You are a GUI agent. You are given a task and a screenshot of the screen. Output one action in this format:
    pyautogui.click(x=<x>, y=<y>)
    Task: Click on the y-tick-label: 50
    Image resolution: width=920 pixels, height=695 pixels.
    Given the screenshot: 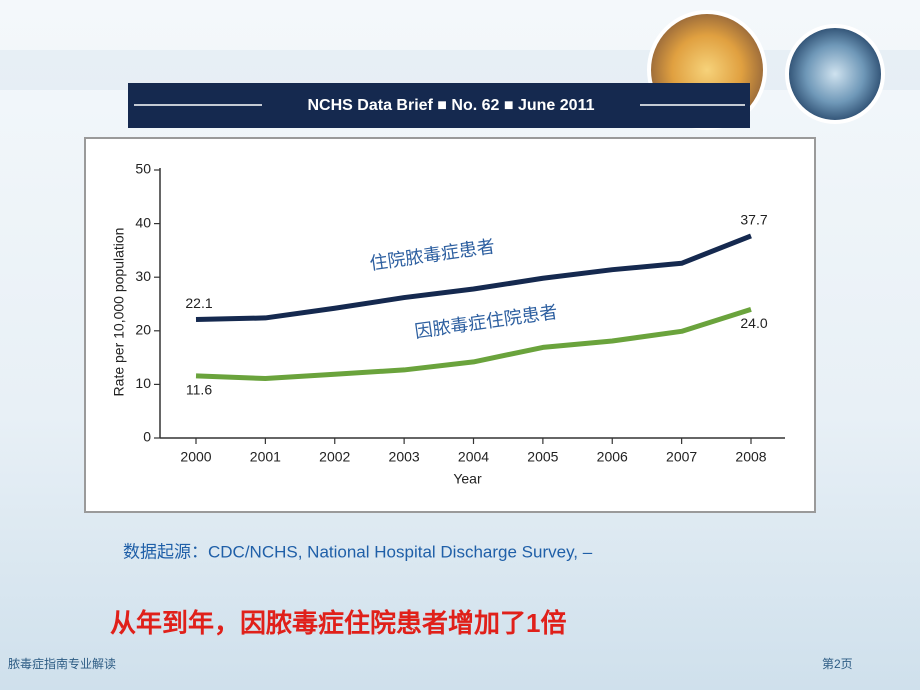 What is the action you would take?
    pyautogui.click(x=143, y=169)
    